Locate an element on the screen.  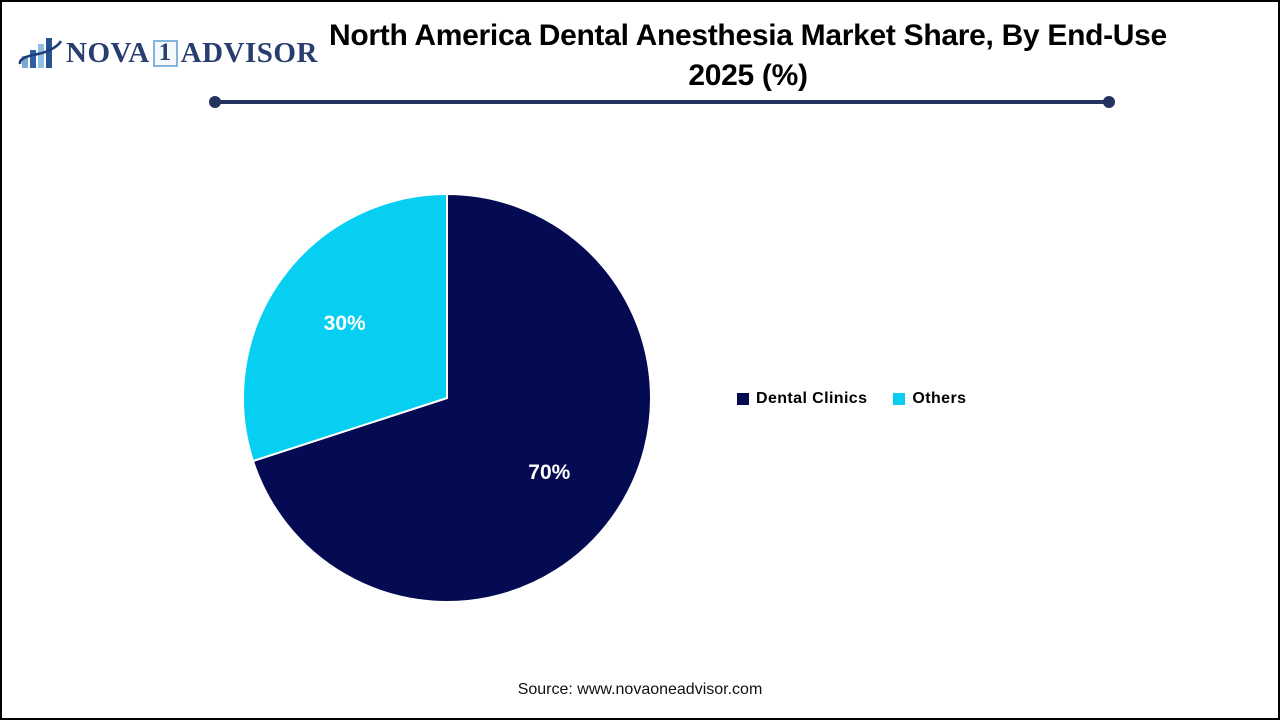
nova-one-advisor-logo: NOVA 1 ADVISOR is located at coordinates (168, 53).